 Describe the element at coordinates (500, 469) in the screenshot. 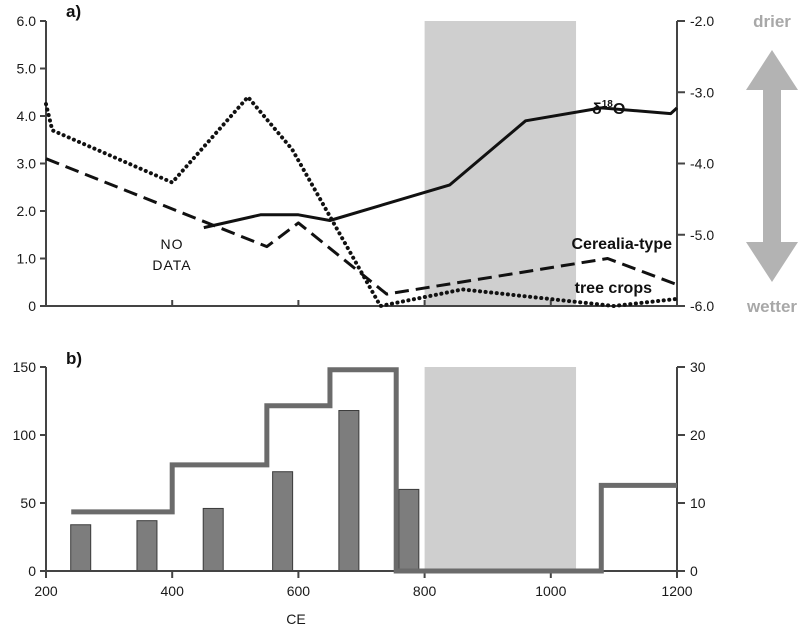

I see `shaded-period-b` at that location.